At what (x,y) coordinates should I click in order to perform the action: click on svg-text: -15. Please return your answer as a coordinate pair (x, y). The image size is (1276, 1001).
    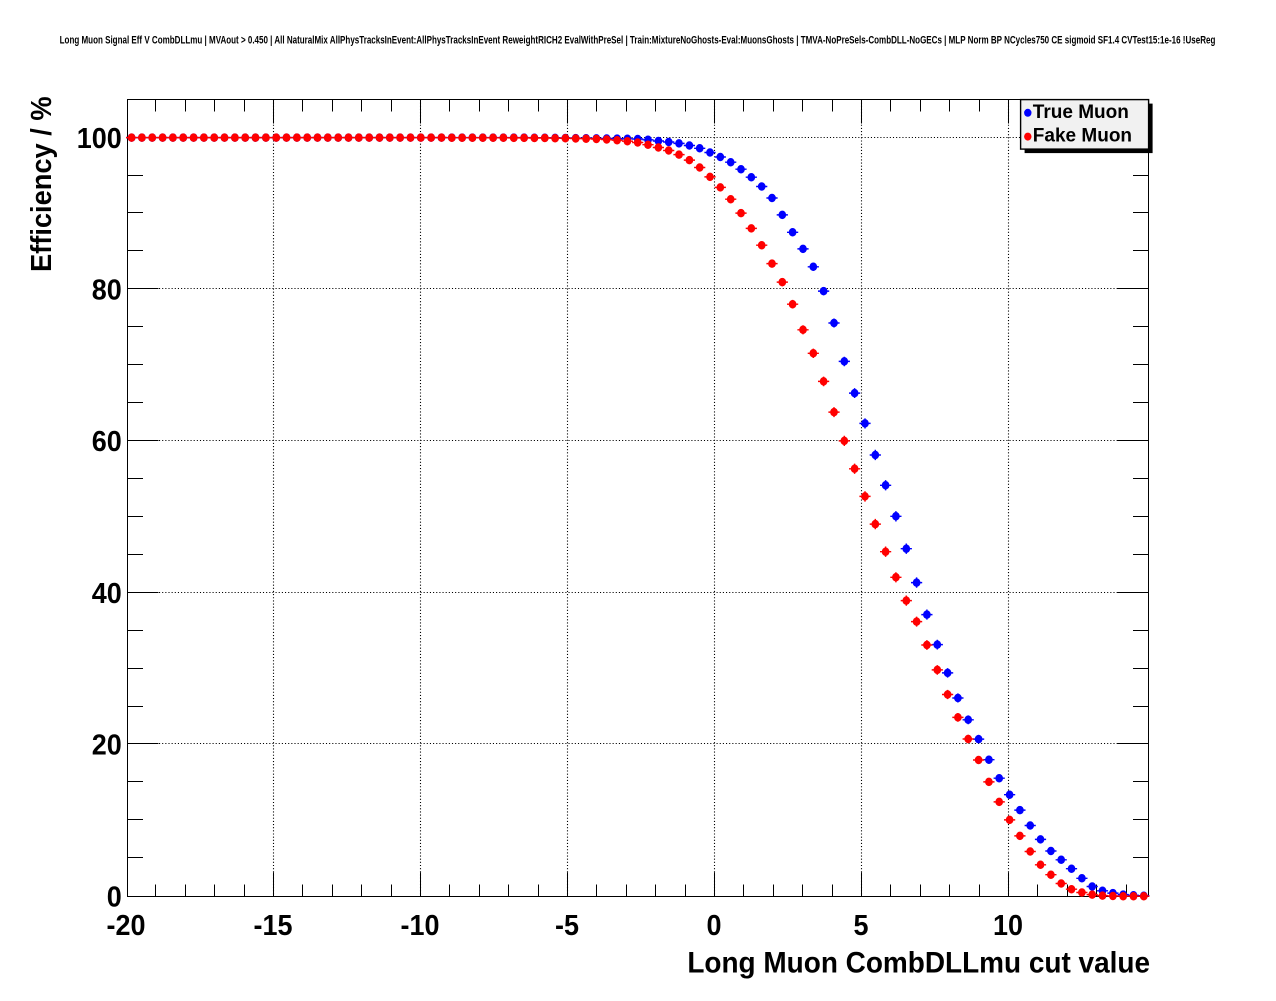
    Looking at the image, I should click on (273, 925).